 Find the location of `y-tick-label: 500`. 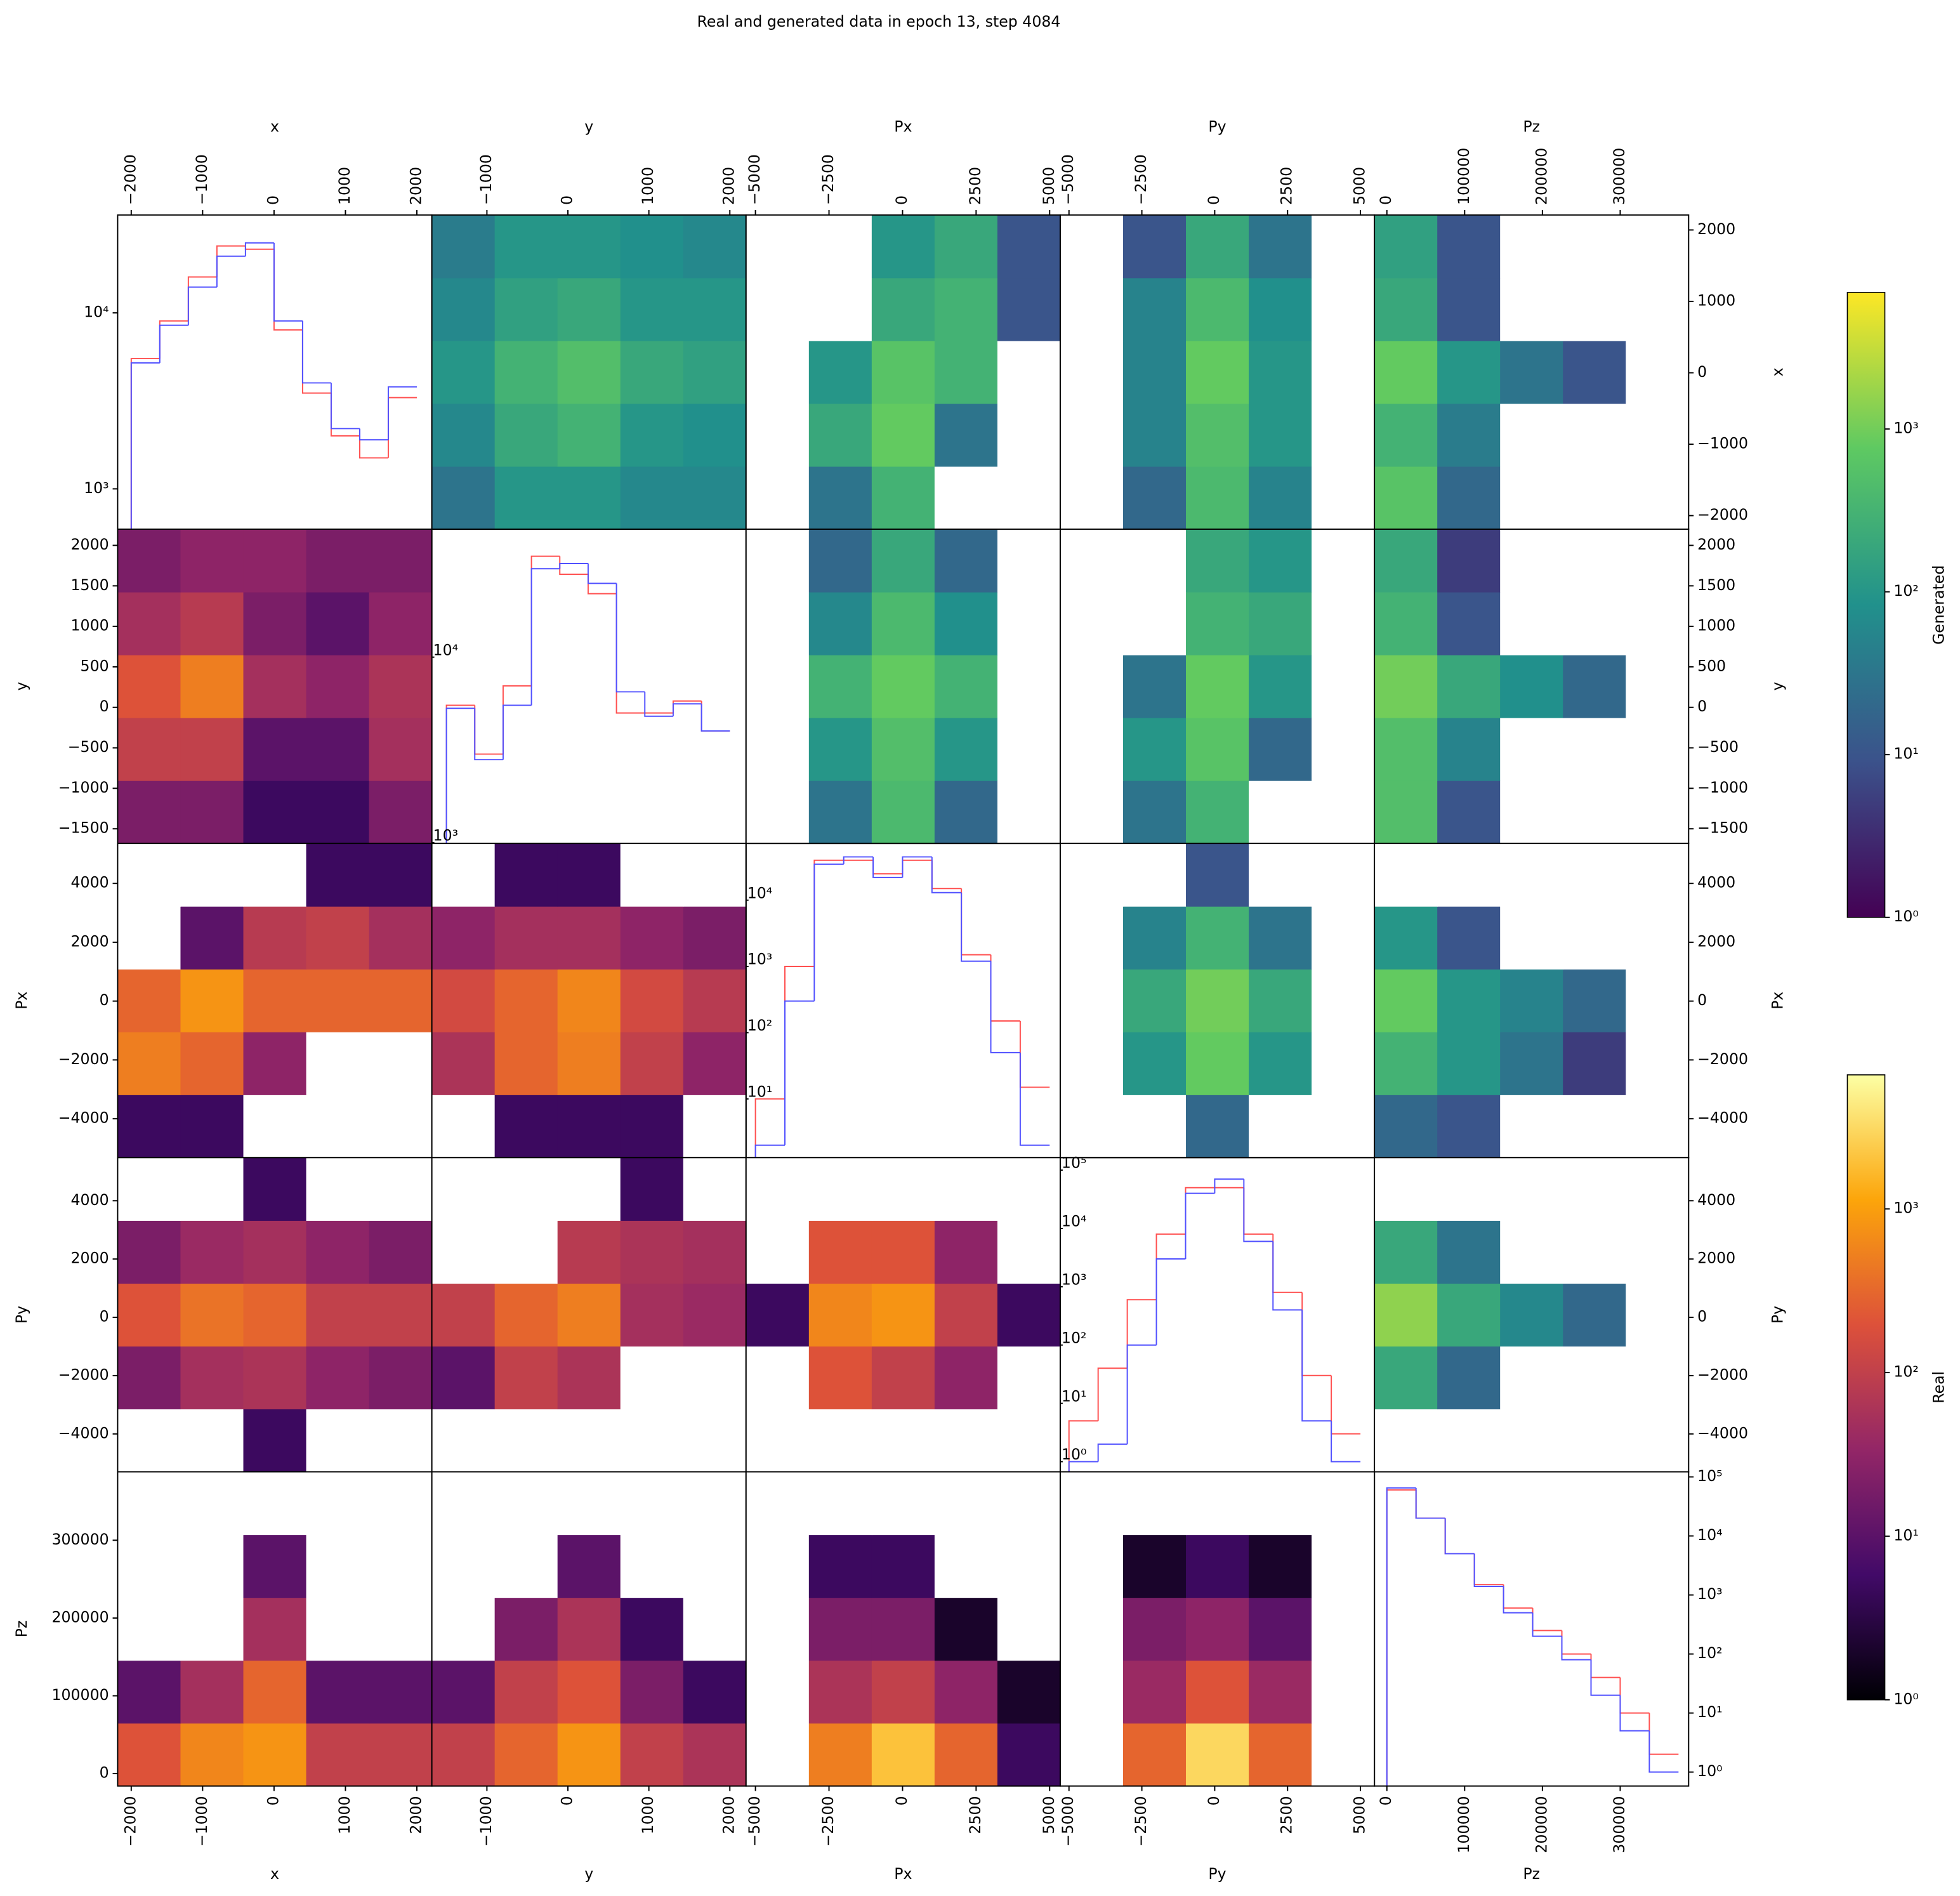

y-tick-label: 500 is located at coordinates (95, 666).